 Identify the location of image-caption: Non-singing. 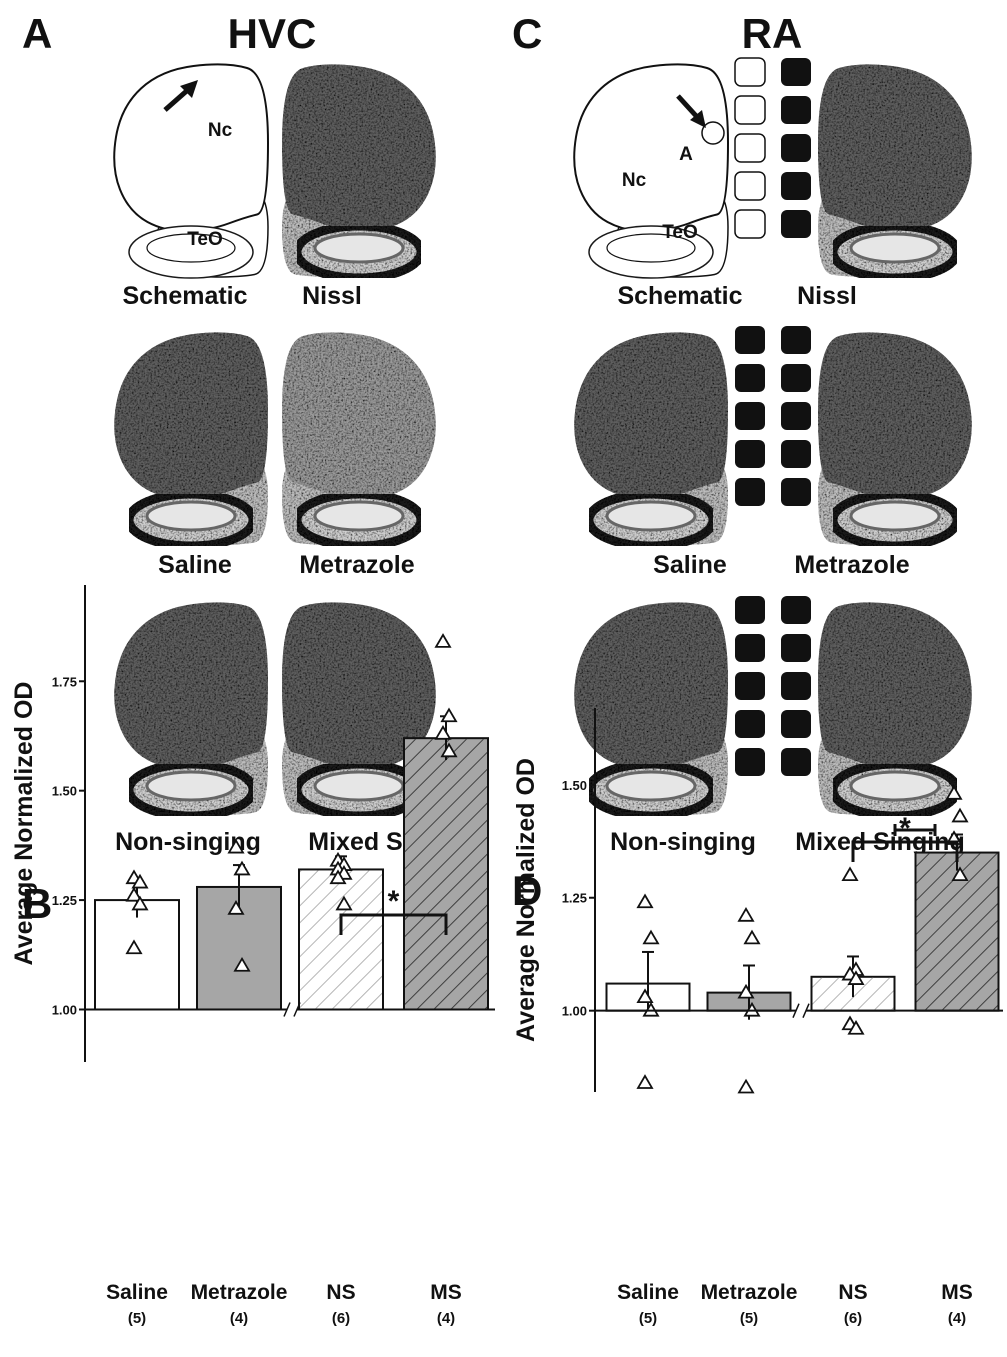
(683, 842).